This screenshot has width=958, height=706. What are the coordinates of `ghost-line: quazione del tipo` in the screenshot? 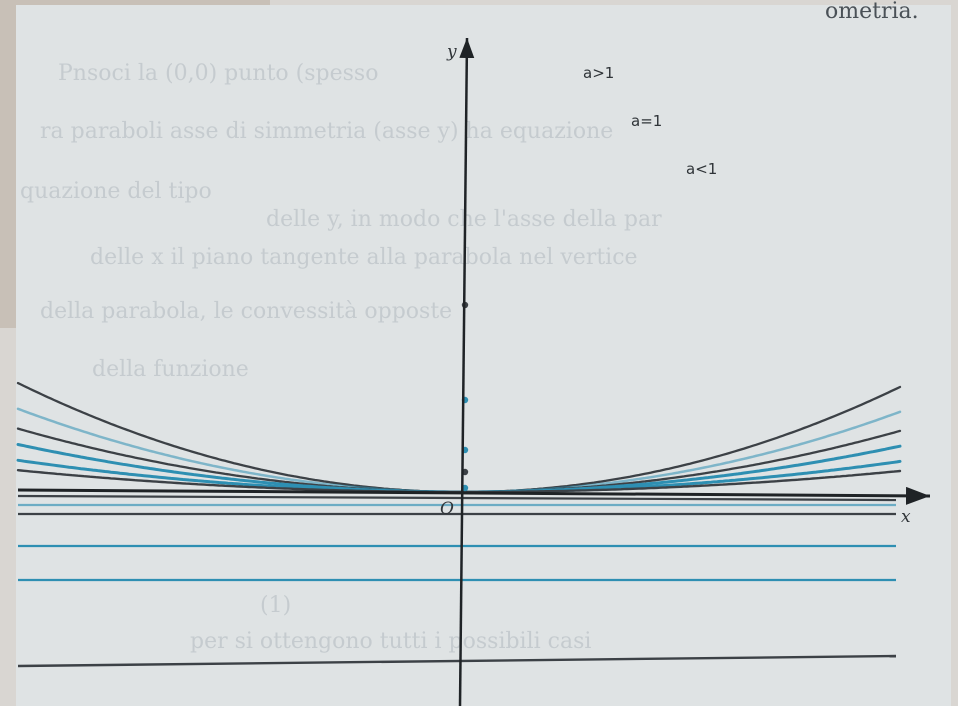 It's located at (116, 191).